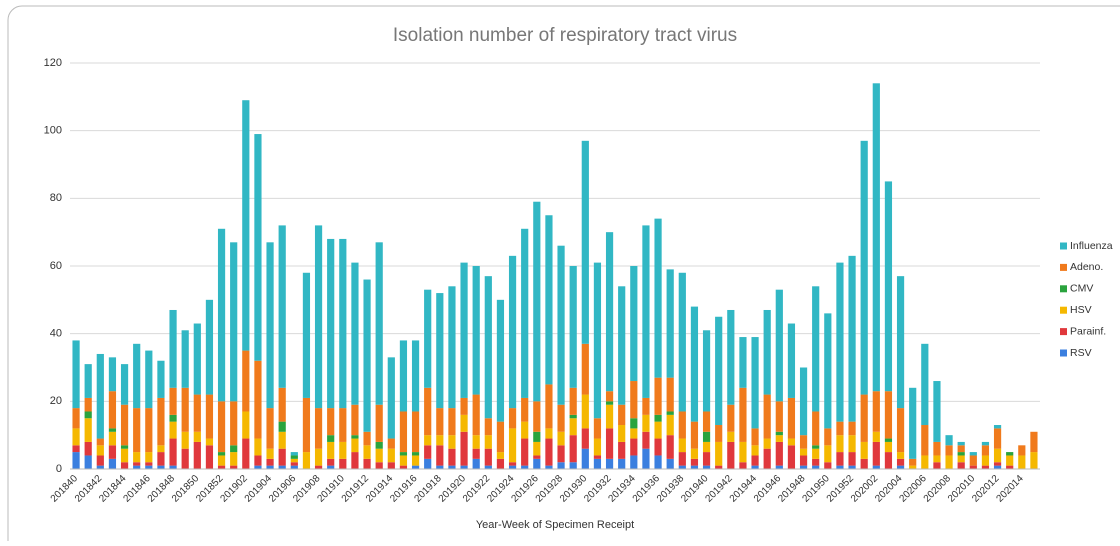 The image size is (1120, 546). What do you see at coordinates (56, 198) in the screenshot?
I see `y-tick-label: 80` at bounding box center [56, 198].